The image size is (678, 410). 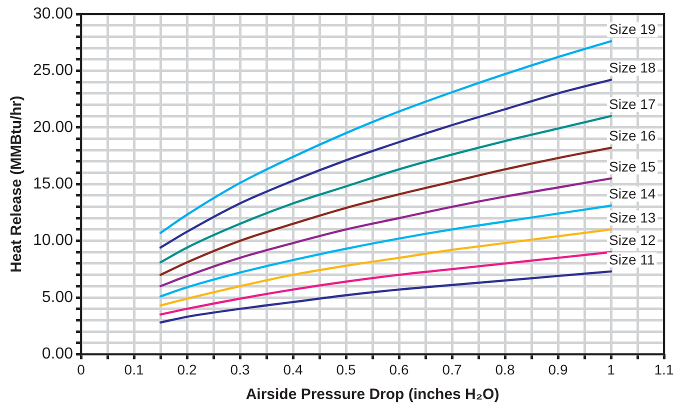 What do you see at coordinates (81, 369) in the screenshot?
I see `x-tick-label: 0` at bounding box center [81, 369].